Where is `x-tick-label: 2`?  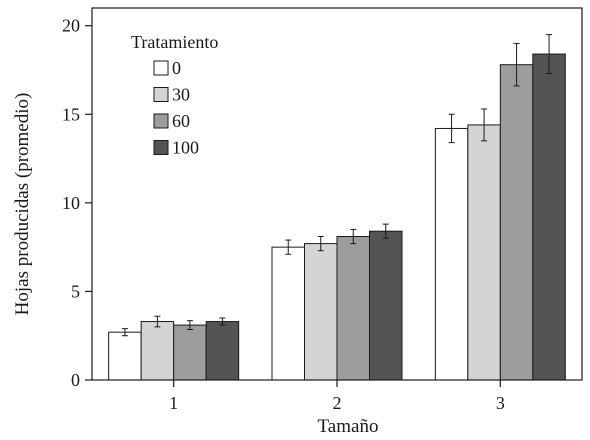 x-tick-label: 2 is located at coordinates (337, 403).